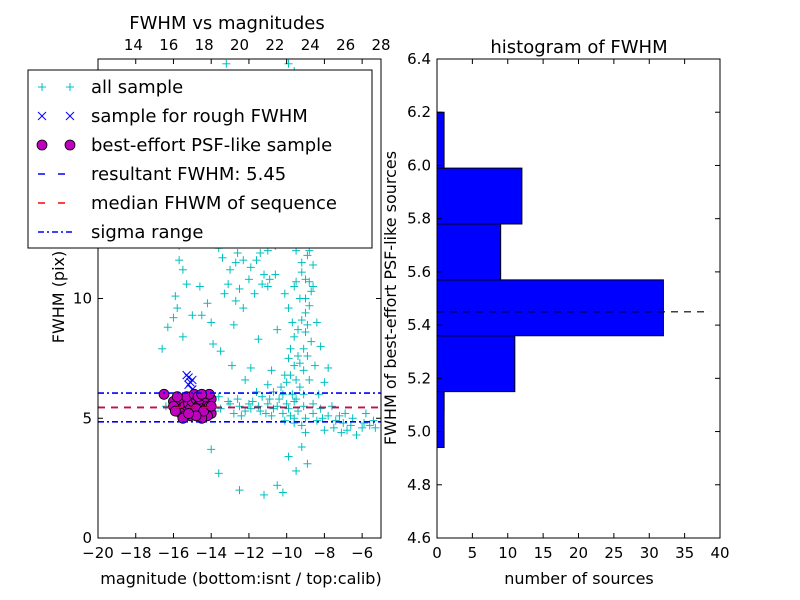 Image resolution: width=800 pixels, height=600 pixels. I want to click on legend-label-3: resultant FWHM: 5.45, so click(188, 174).